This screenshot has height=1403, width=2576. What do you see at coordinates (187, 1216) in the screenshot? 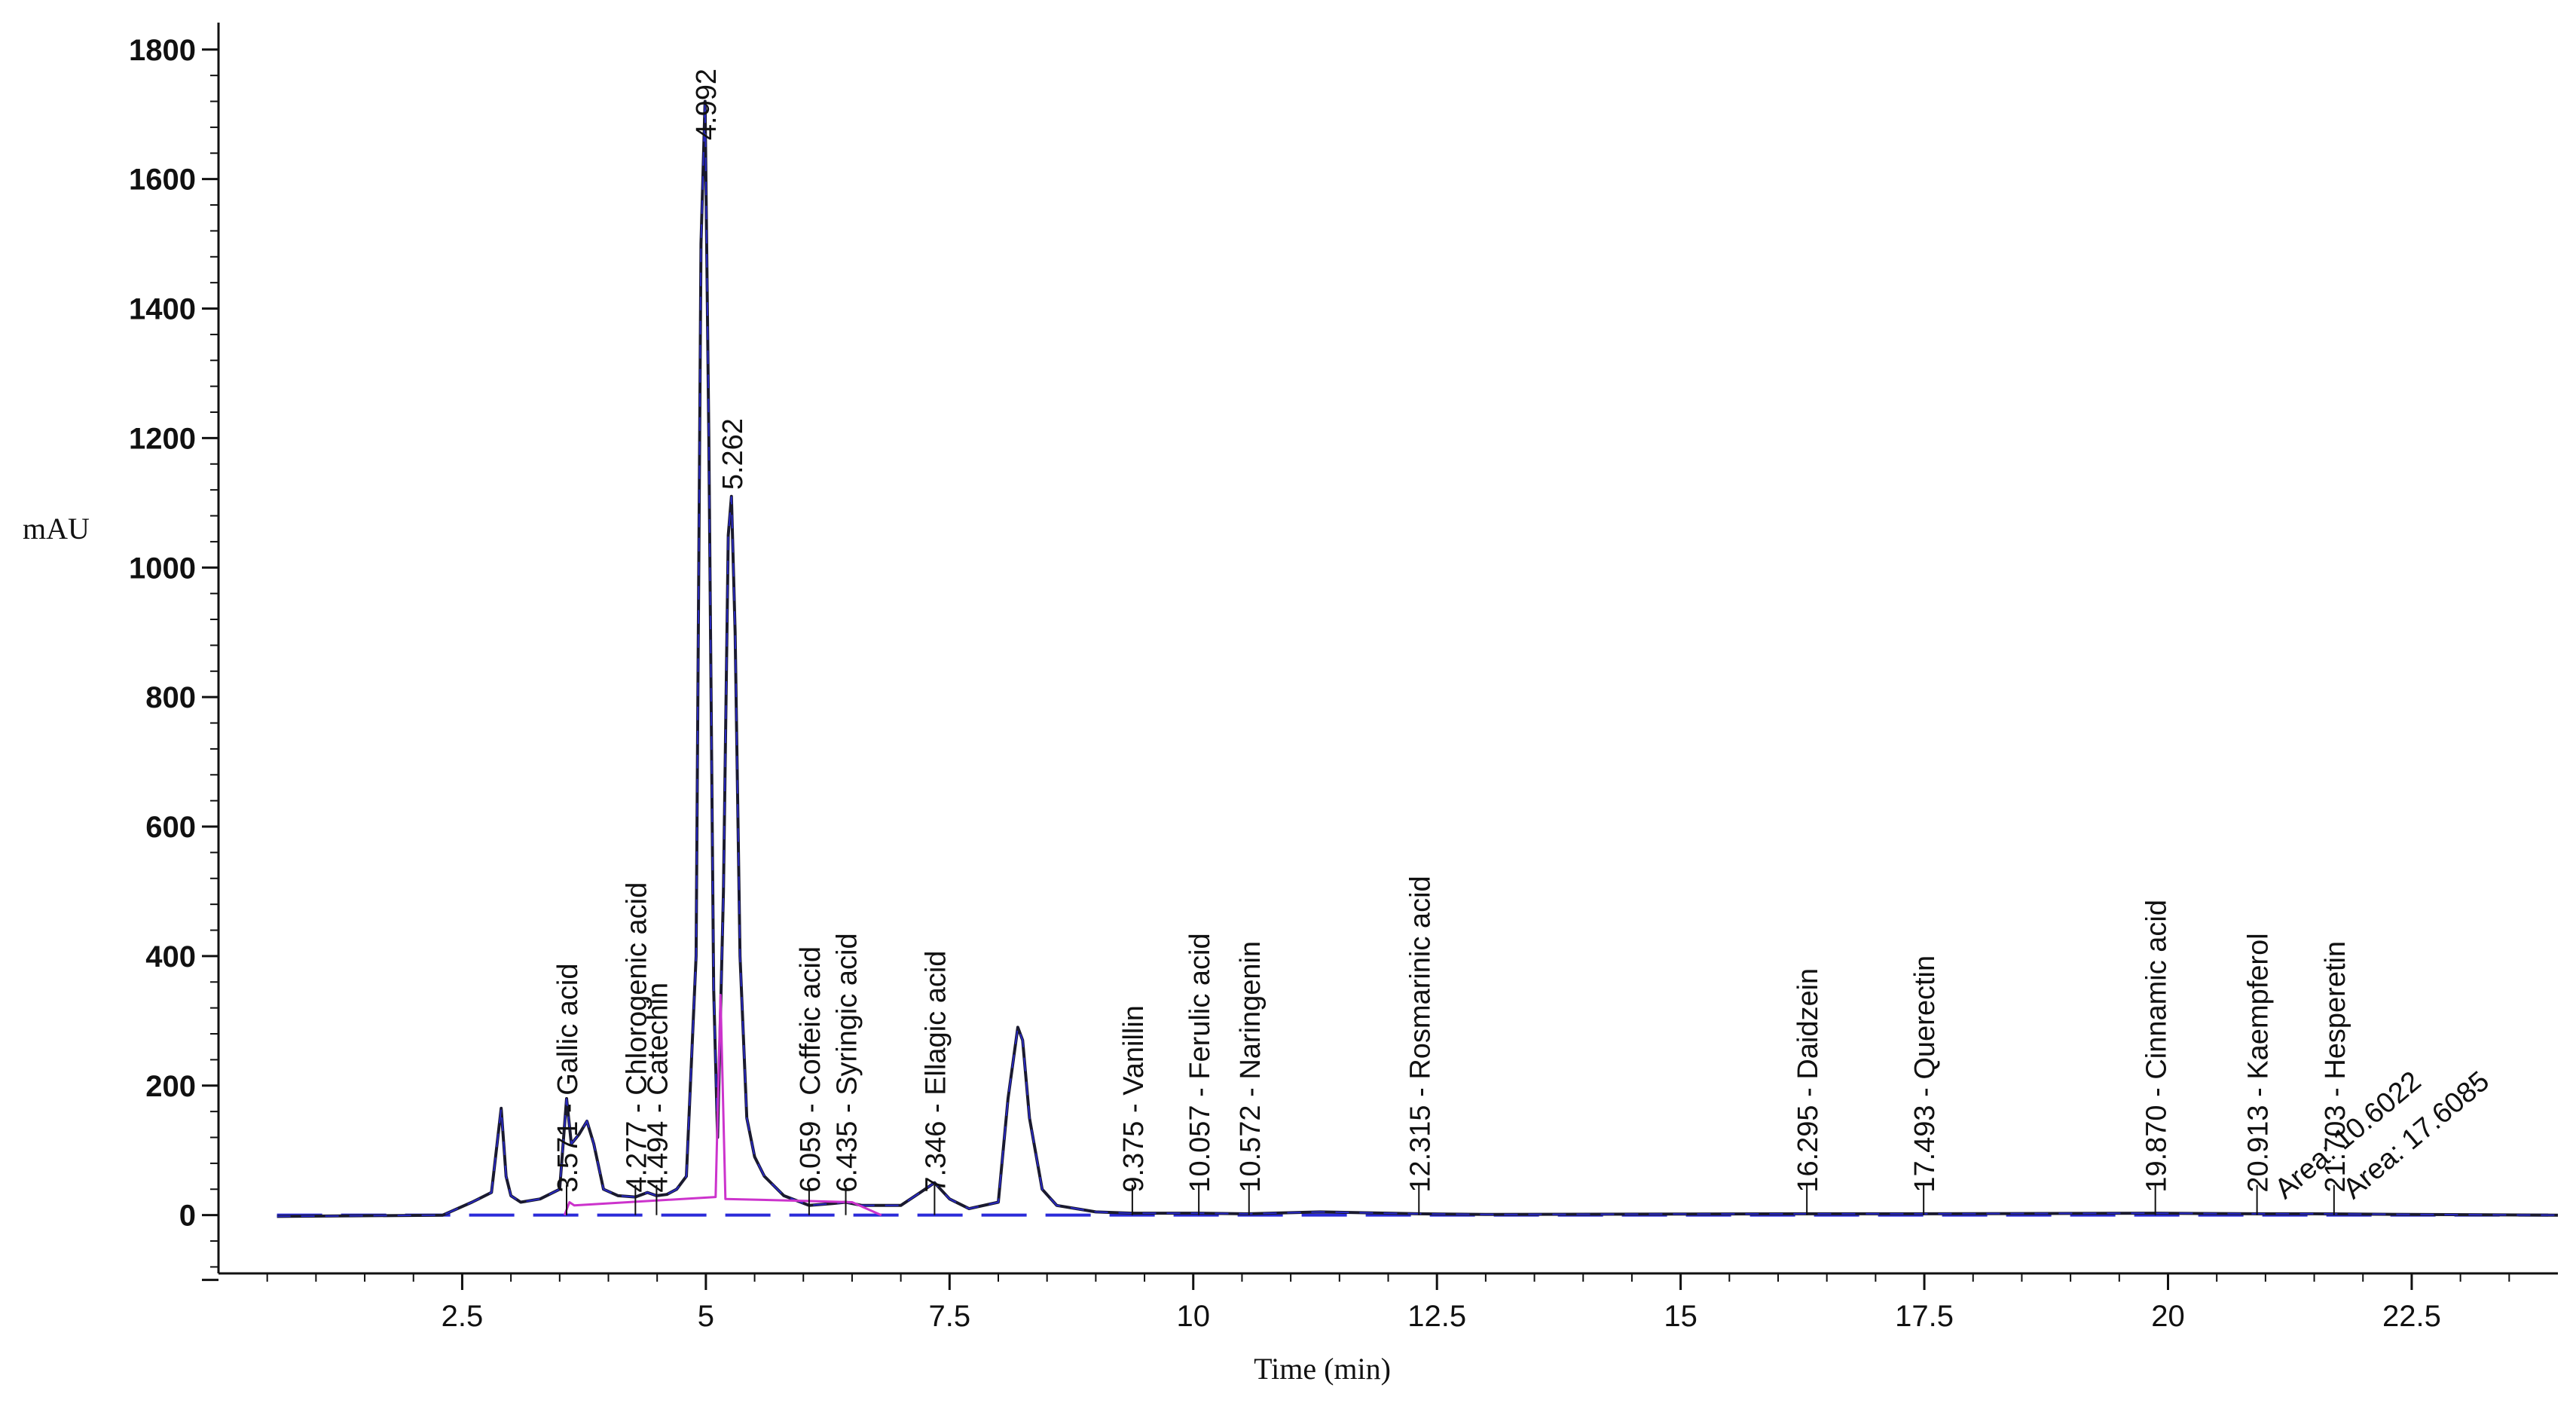
I see `y-tick-label: 0` at bounding box center [187, 1216].